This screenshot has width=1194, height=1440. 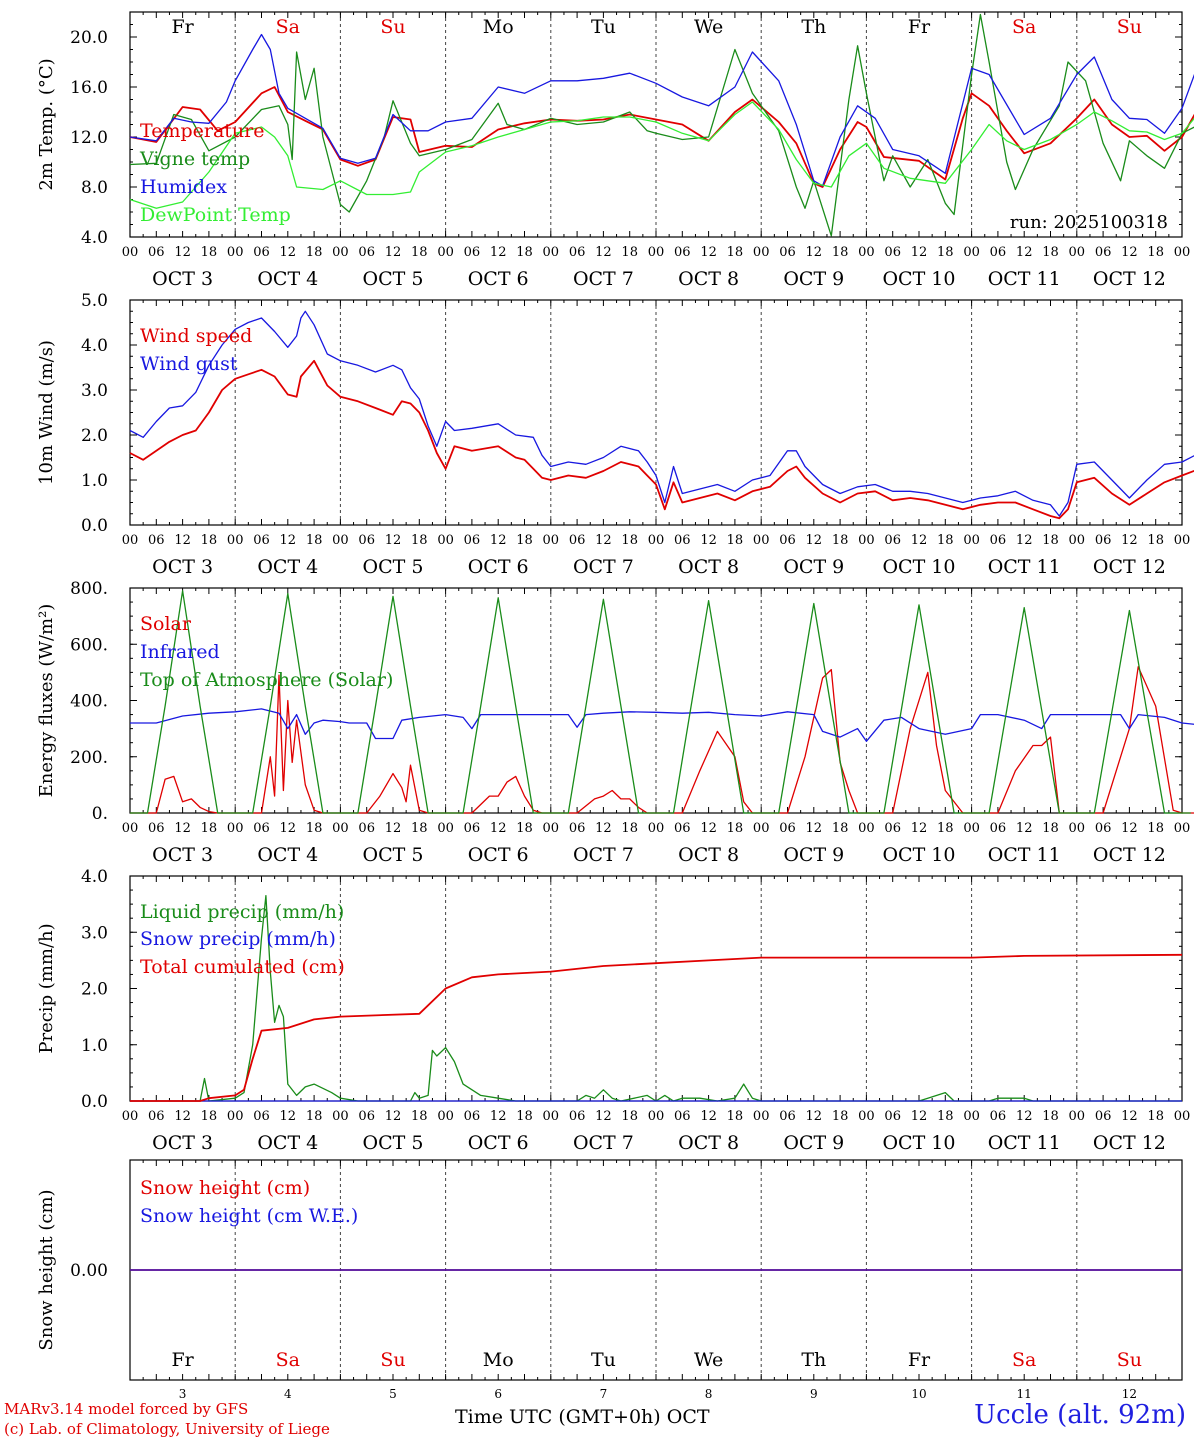 I want to click on date-label: OCT 7, so click(x=603, y=855).